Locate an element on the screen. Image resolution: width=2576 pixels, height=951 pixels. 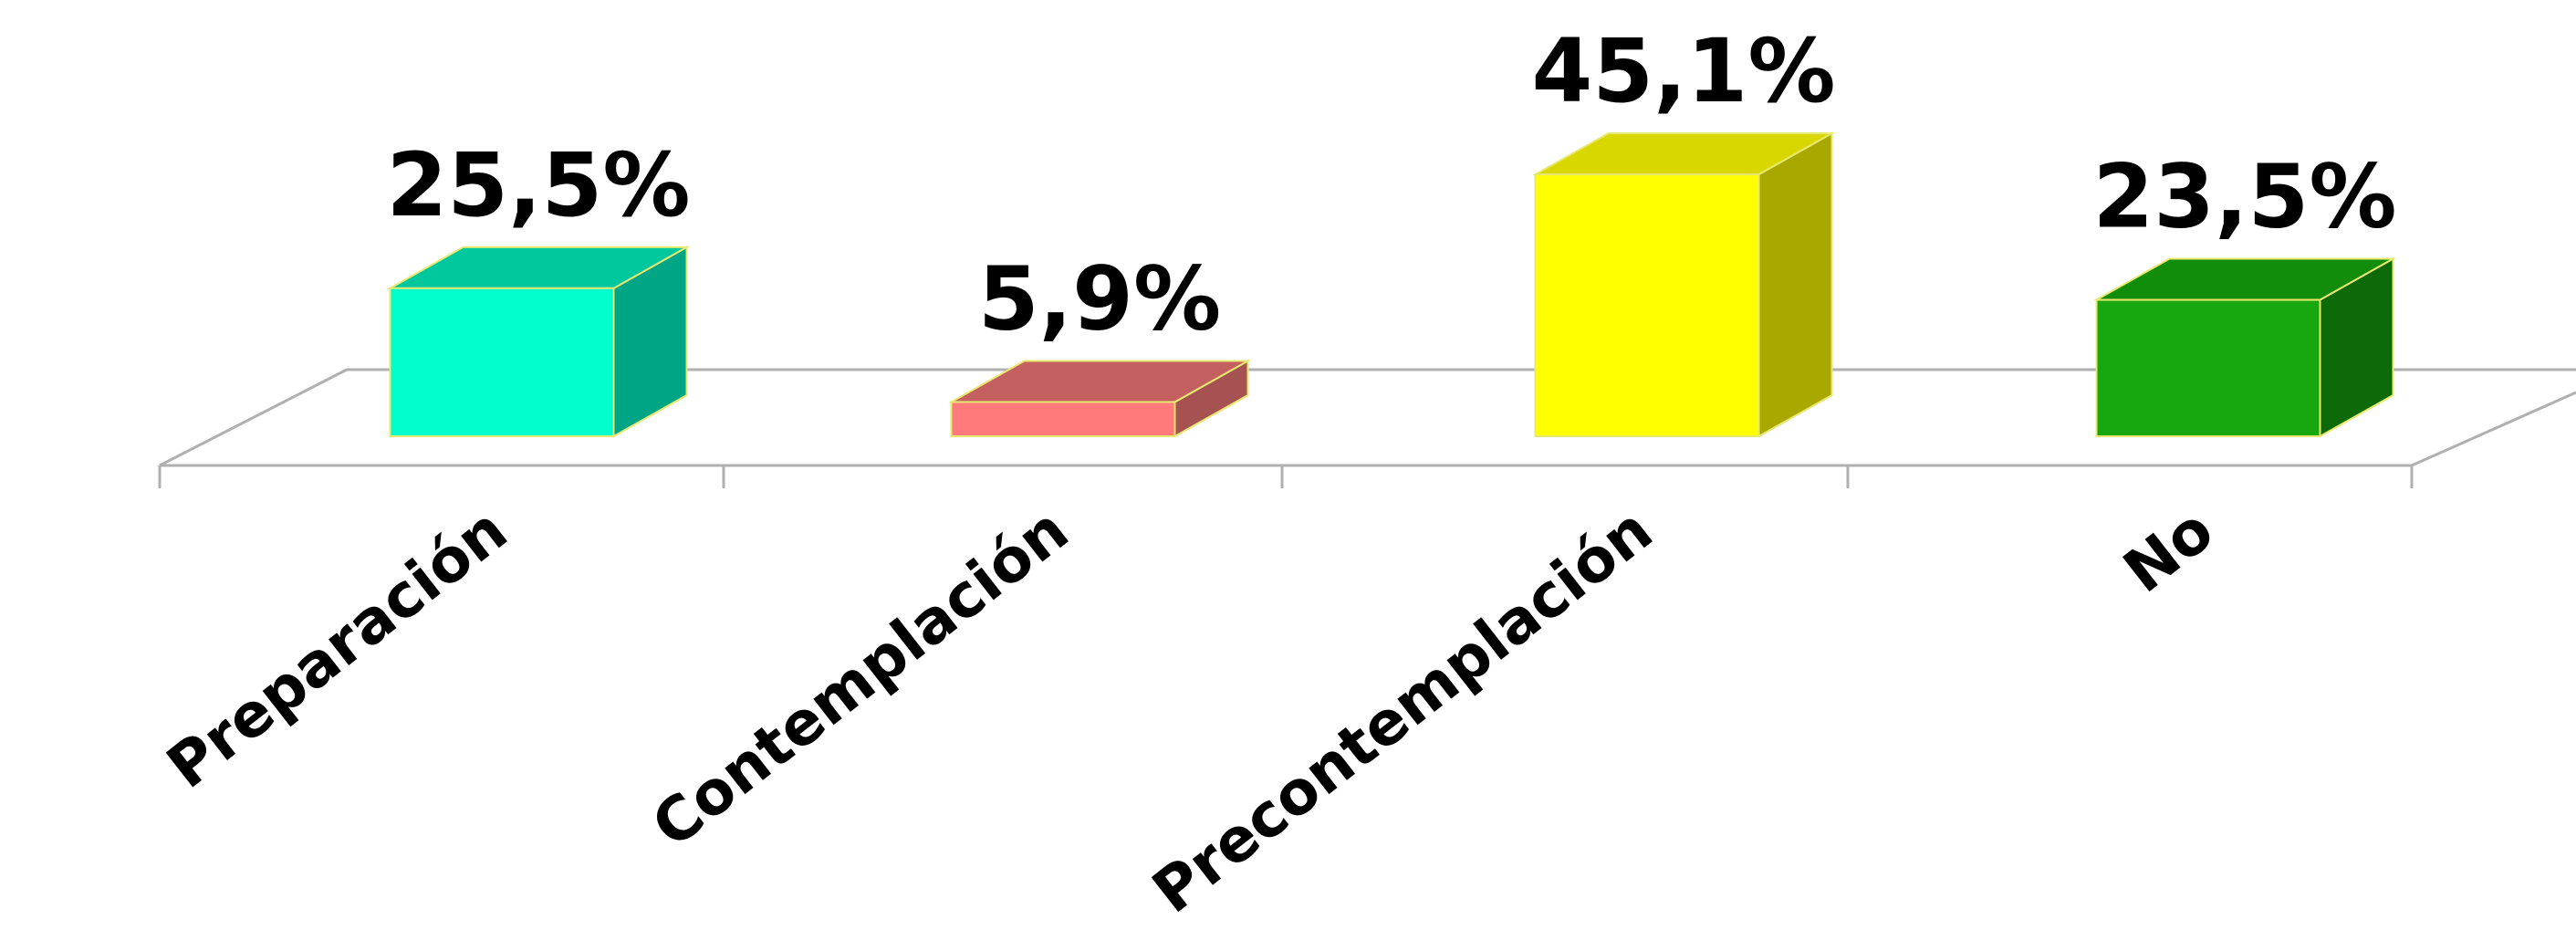
category-tick-label: Preparación is located at coordinates (337, 649).